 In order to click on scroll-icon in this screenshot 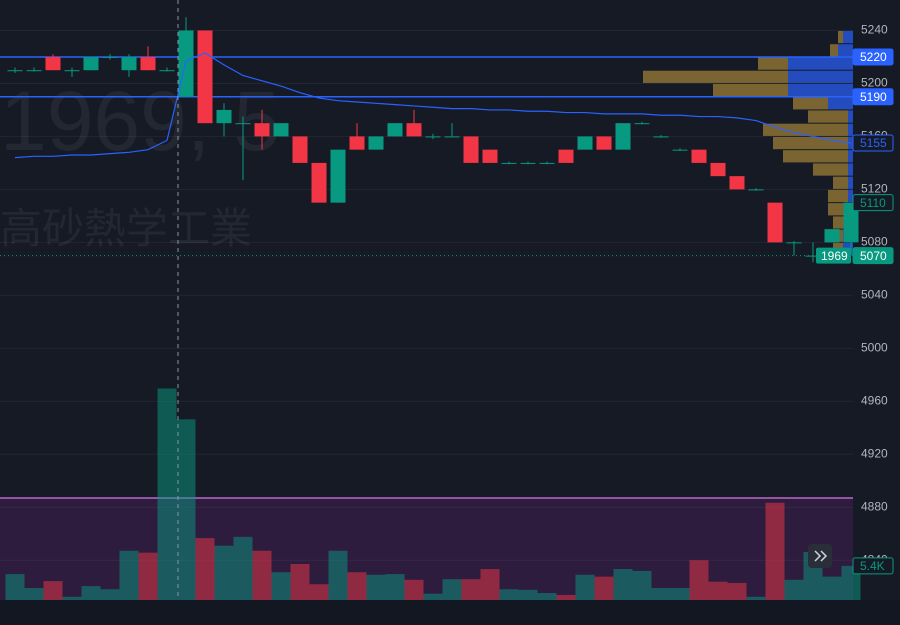, I will do `click(821, 556)`.